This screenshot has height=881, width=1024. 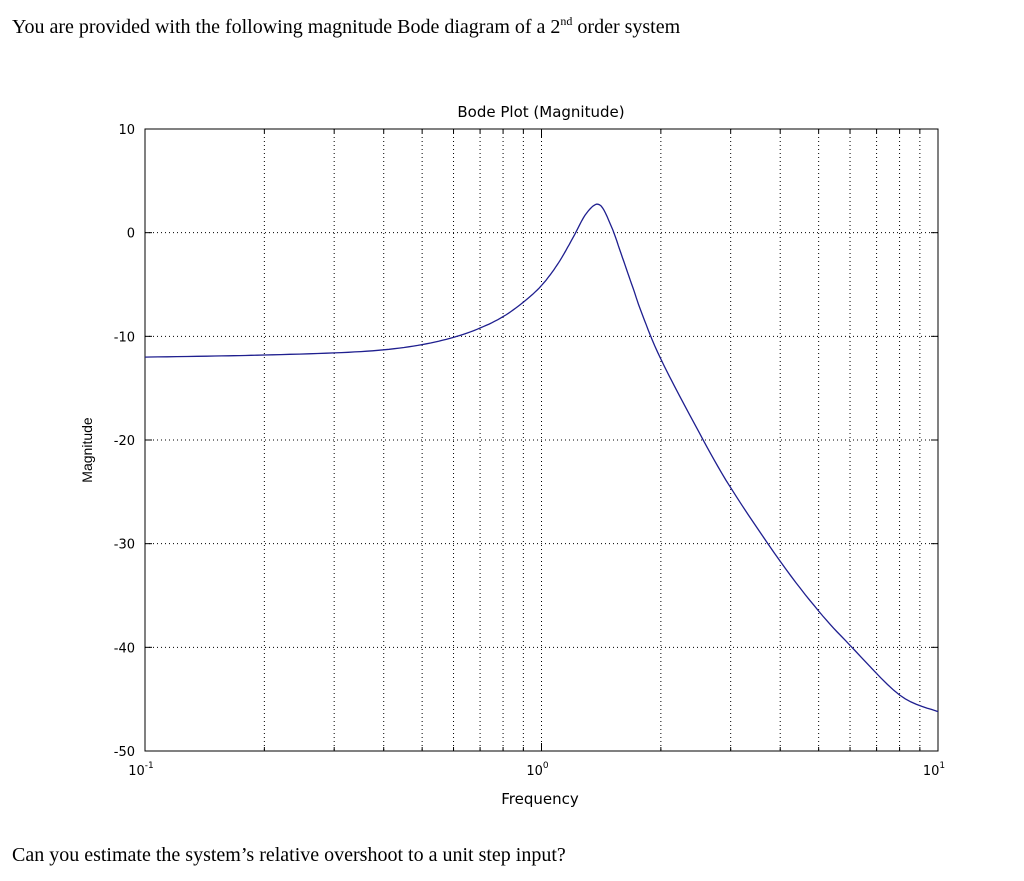 I want to click on x-tick-label: 10¹, so click(x=934, y=770).